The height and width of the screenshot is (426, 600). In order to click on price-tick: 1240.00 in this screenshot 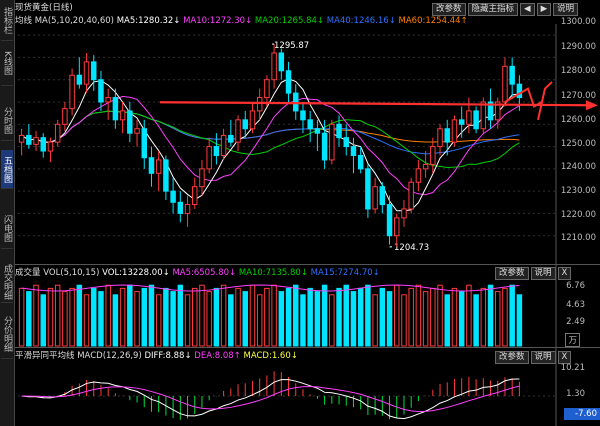, I will do `click(578, 167)`.